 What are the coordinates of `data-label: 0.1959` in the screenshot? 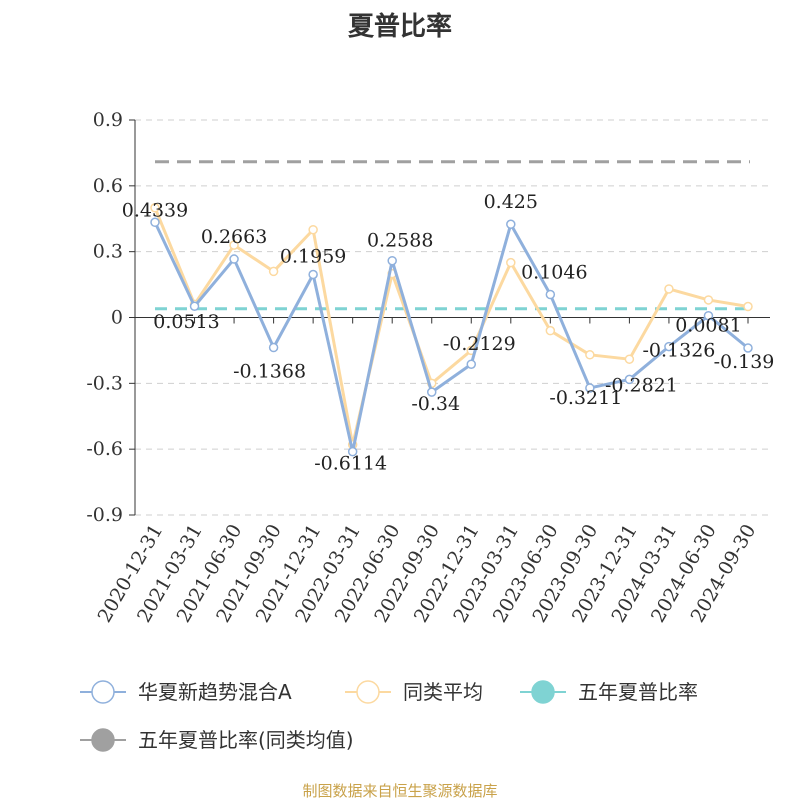 It's located at (313, 257).